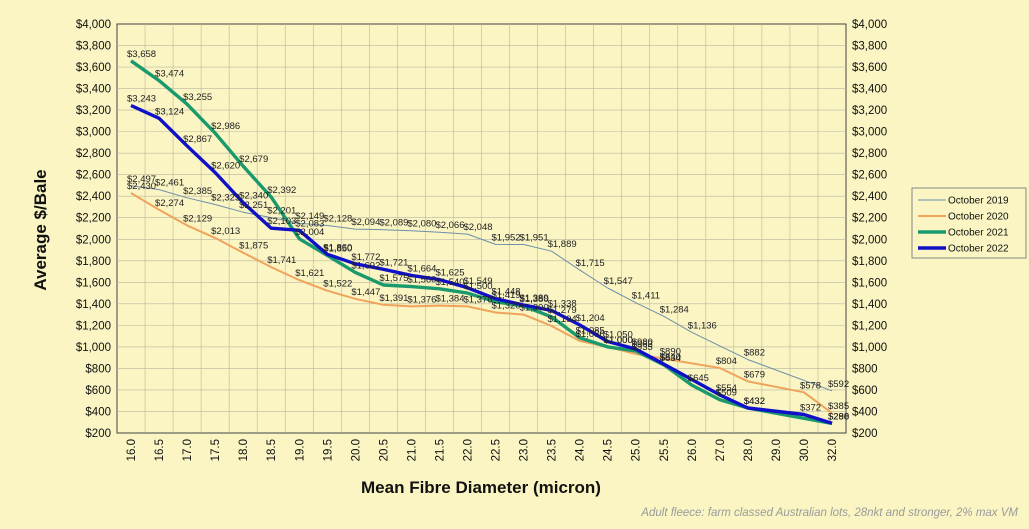  Describe the element at coordinates (253, 159) in the screenshot. I see `data-label: $2,679` at that location.